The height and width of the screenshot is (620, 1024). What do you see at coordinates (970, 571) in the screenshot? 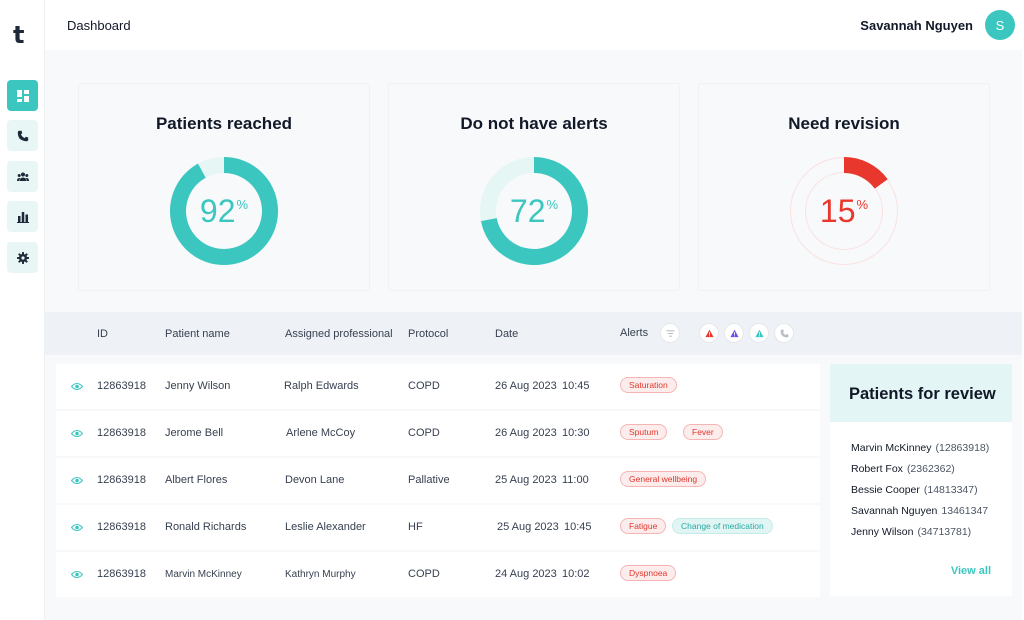
I see `view-all-link: View all` at bounding box center [970, 571].